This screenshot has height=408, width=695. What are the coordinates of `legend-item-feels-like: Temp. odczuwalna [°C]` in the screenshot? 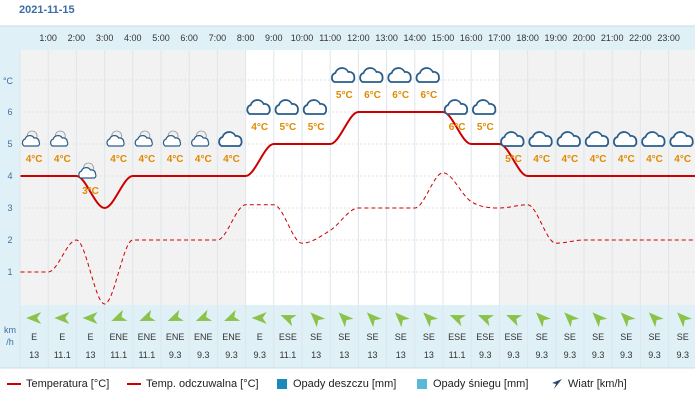 It's located at (193, 384).